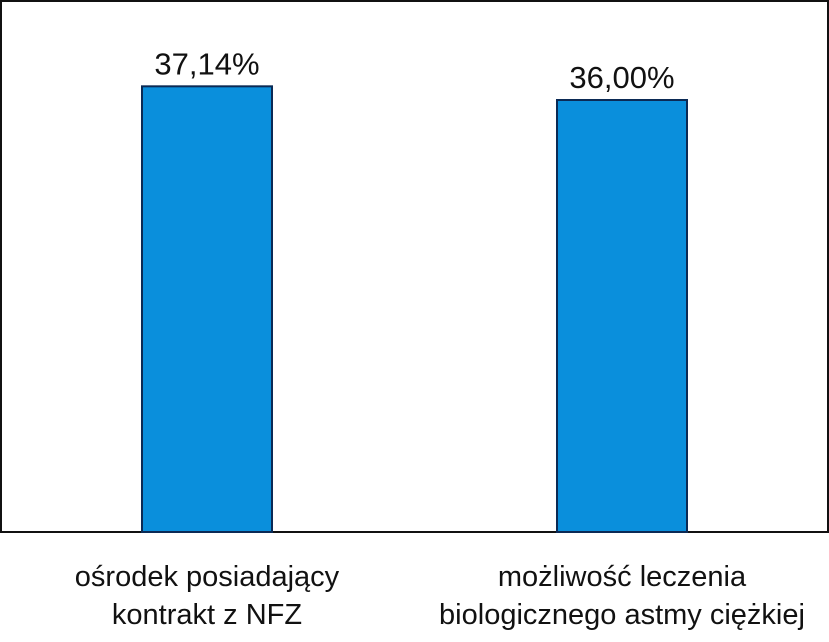 Image resolution: width=829 pixels, height=642 pixels. I want to click on category-label-1-line-1: biologicznego astmy ciężkiej, so click(622, 615).